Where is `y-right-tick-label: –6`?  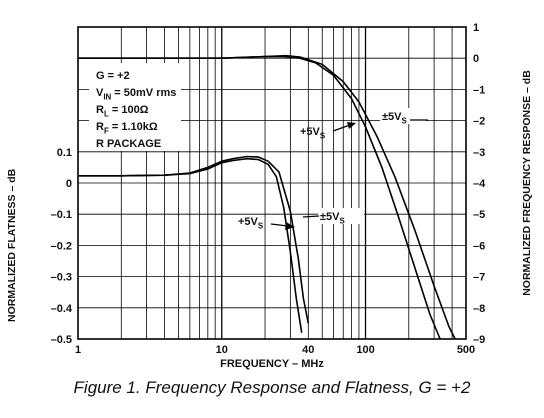 y-right-tick-label: –6 is located at coordinates (479, 246).